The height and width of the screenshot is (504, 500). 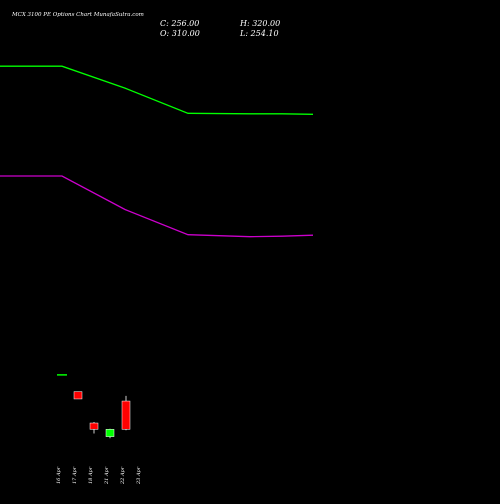 What do you see at coordinates (139, 475) in the screenshot?
I see `x-tick-label: 23 Apr` at bounding box center [139, 475].